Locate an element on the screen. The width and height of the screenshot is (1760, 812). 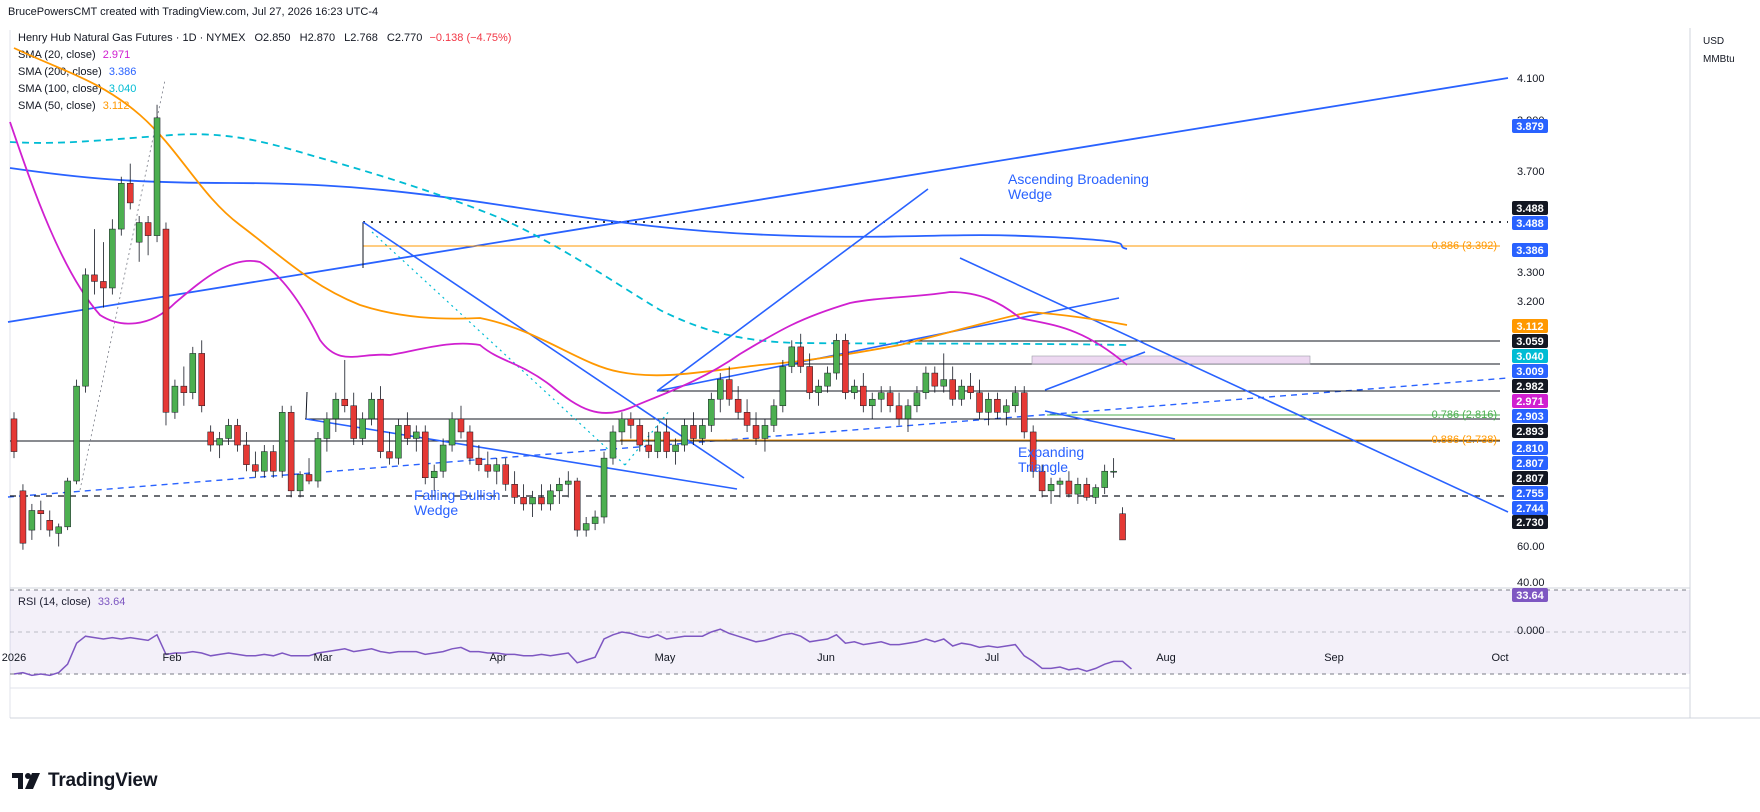
tradingview-logo: TradingView is located at coordinates (85, 781).